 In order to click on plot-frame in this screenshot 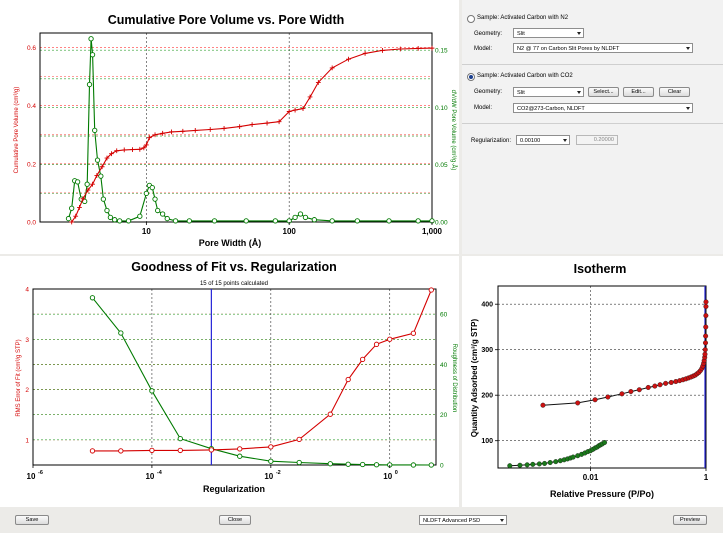, I will do `click(602, 377)`.